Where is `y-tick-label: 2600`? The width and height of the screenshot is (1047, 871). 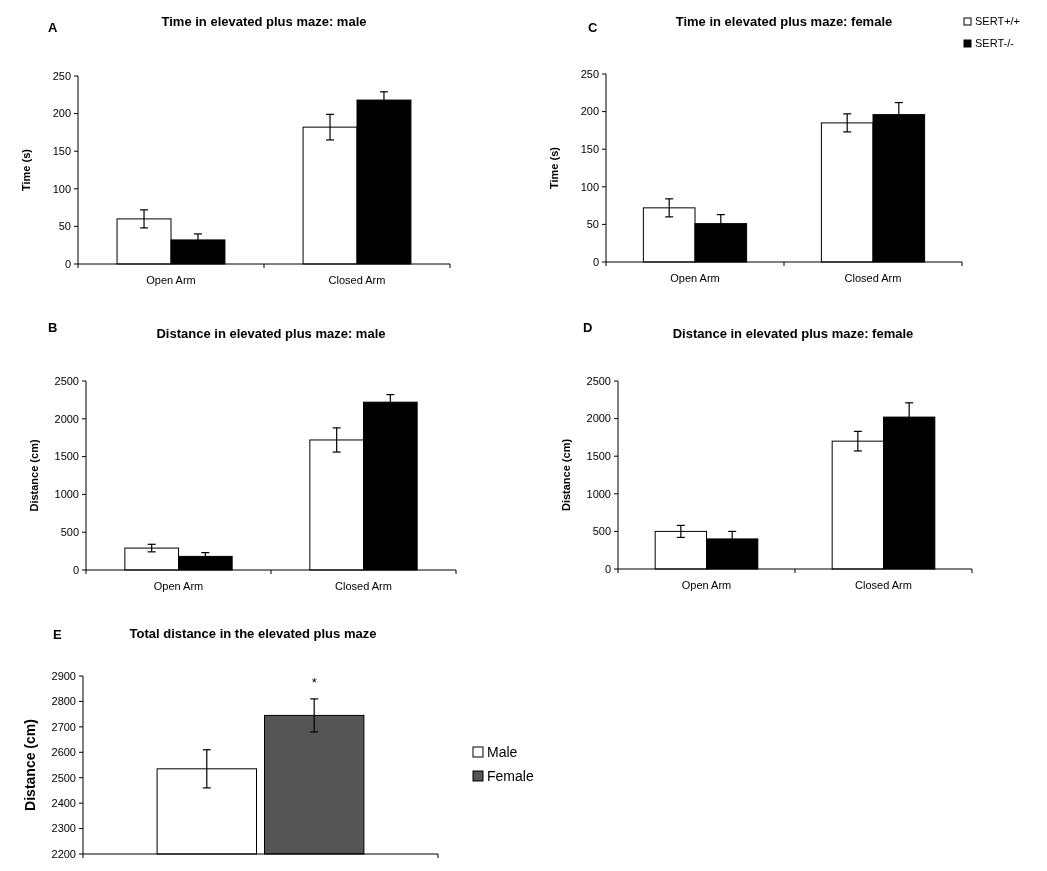
y-tick-label: 2600 is located at coordinates (63, 752).